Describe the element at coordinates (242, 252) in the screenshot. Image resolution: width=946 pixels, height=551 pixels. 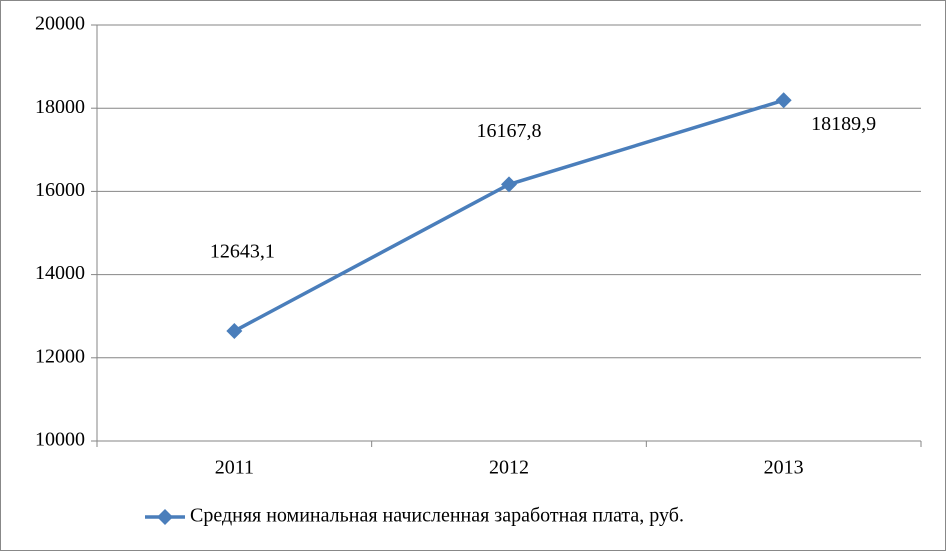
I see `data-label: 12643,1` at that location.